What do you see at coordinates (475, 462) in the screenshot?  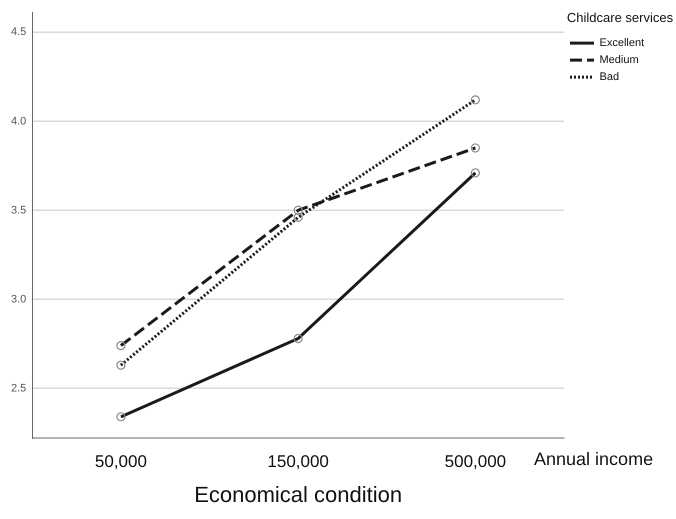 I see `x-tick-label: 500,000` at bounding box center [475, 462].